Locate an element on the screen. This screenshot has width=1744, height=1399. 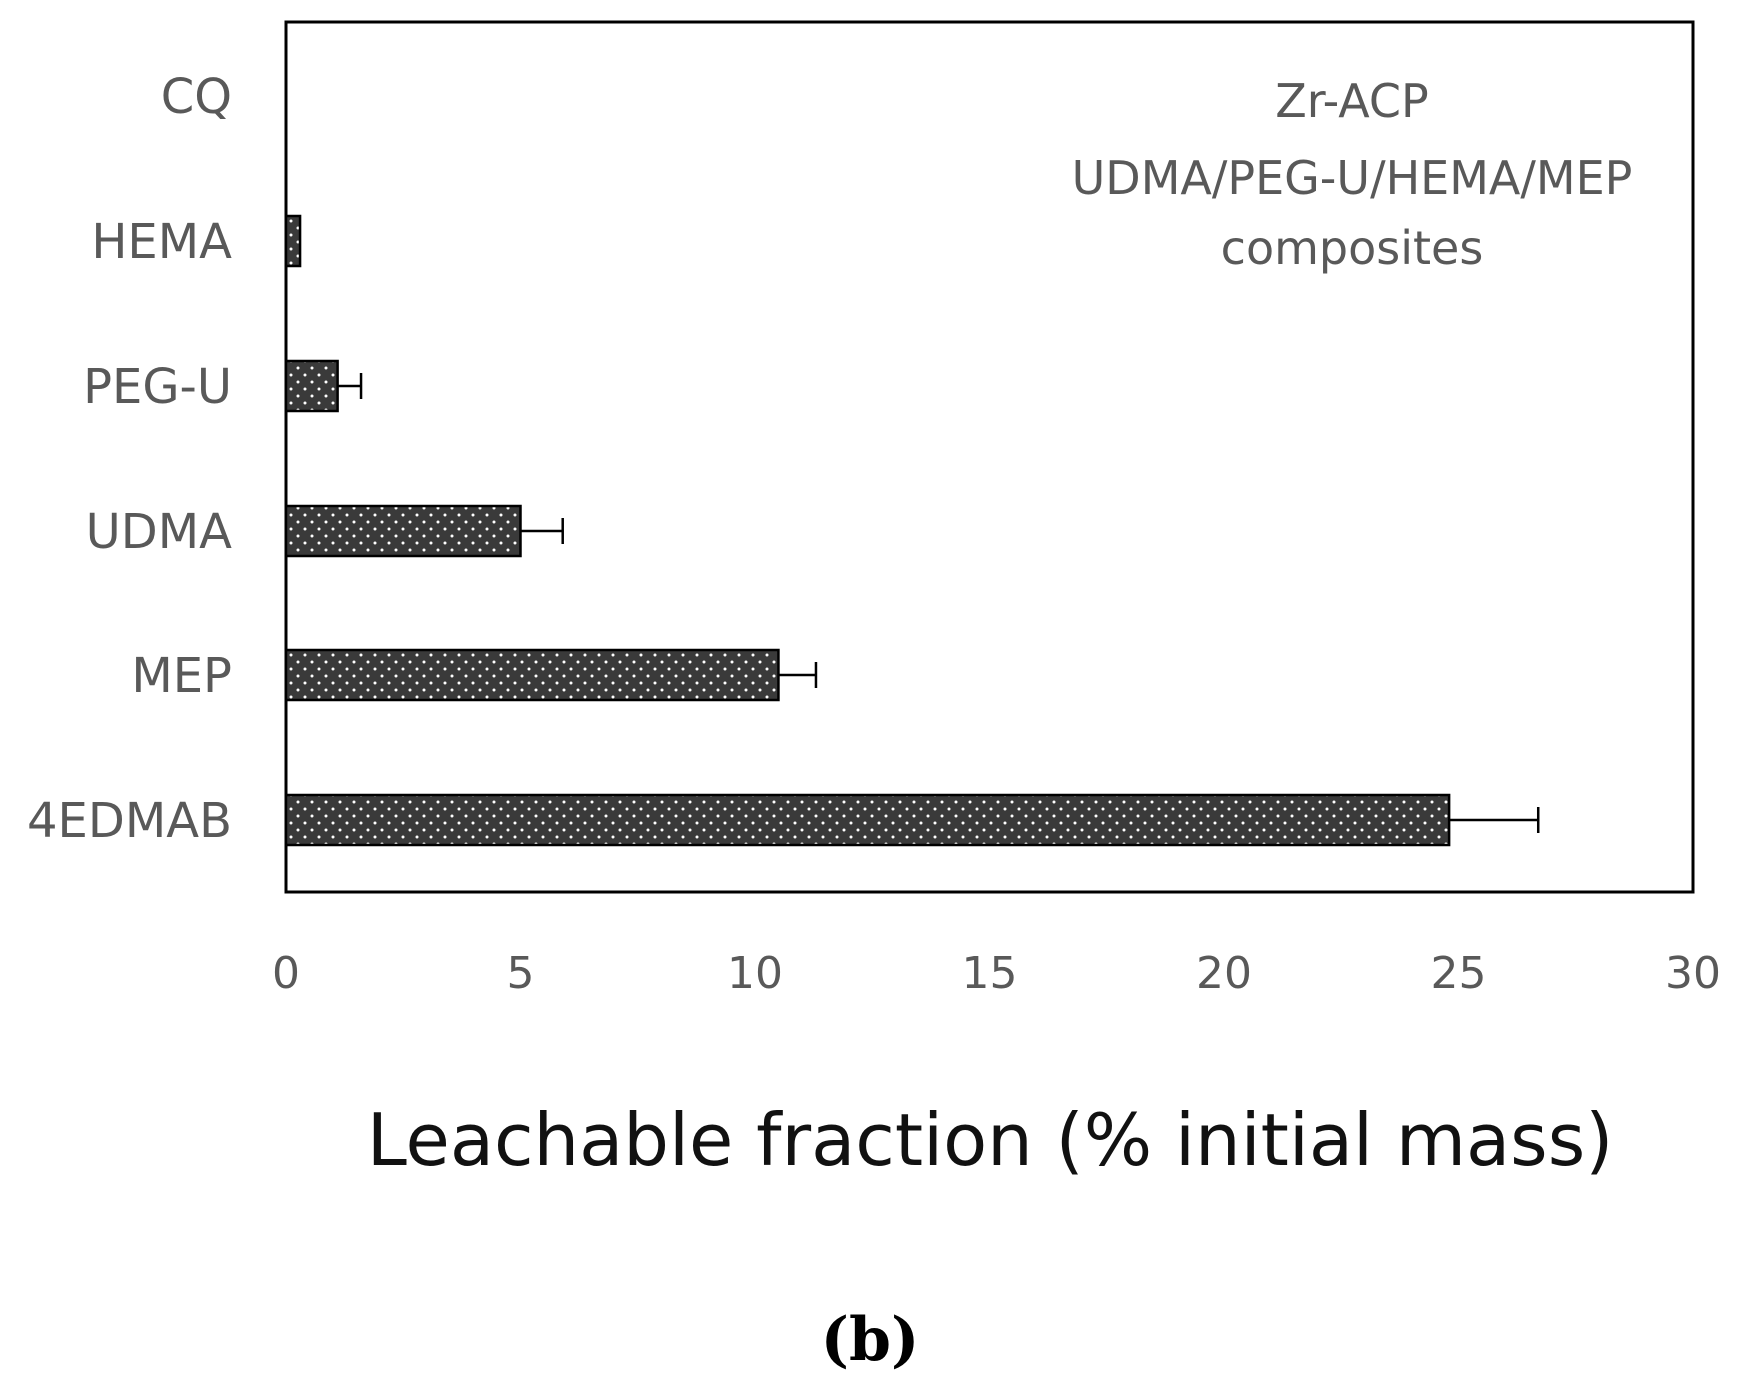
x-axis-label: Leachable fraction (% initial mass) is located at coordinates (990, 1140).